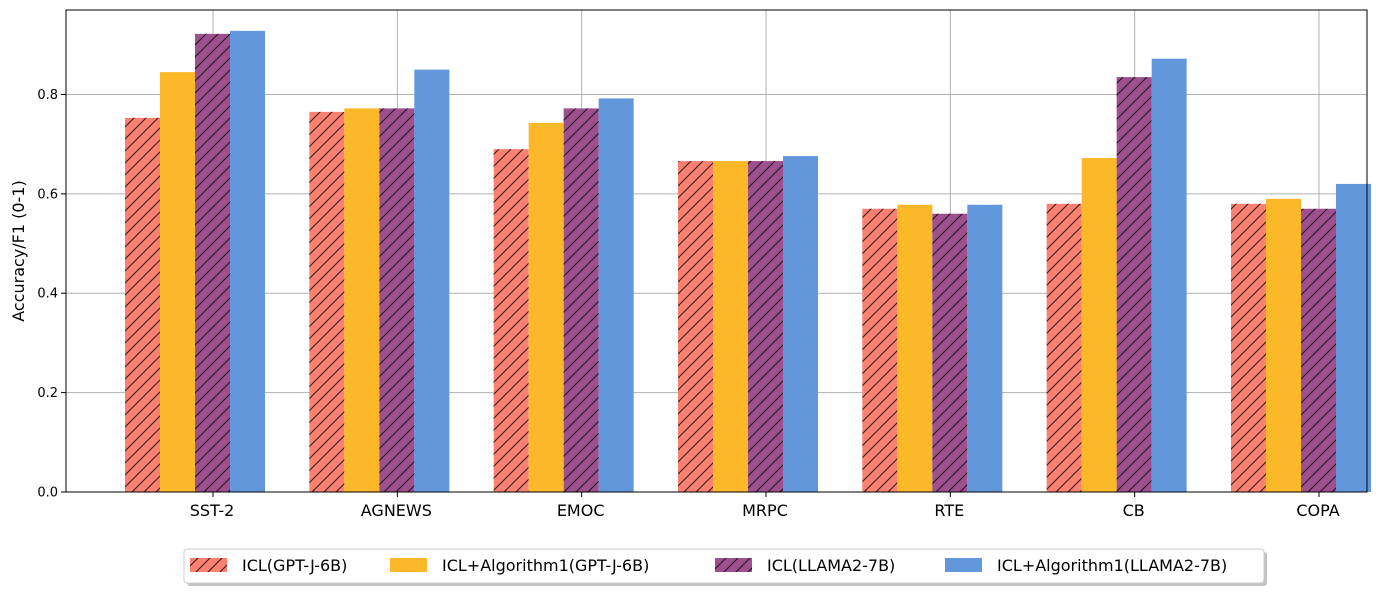  Describe the element at coordinates (294, 565) in the screenshot. I see `legend-label: ICL(GPT-J-6B)` at that location.